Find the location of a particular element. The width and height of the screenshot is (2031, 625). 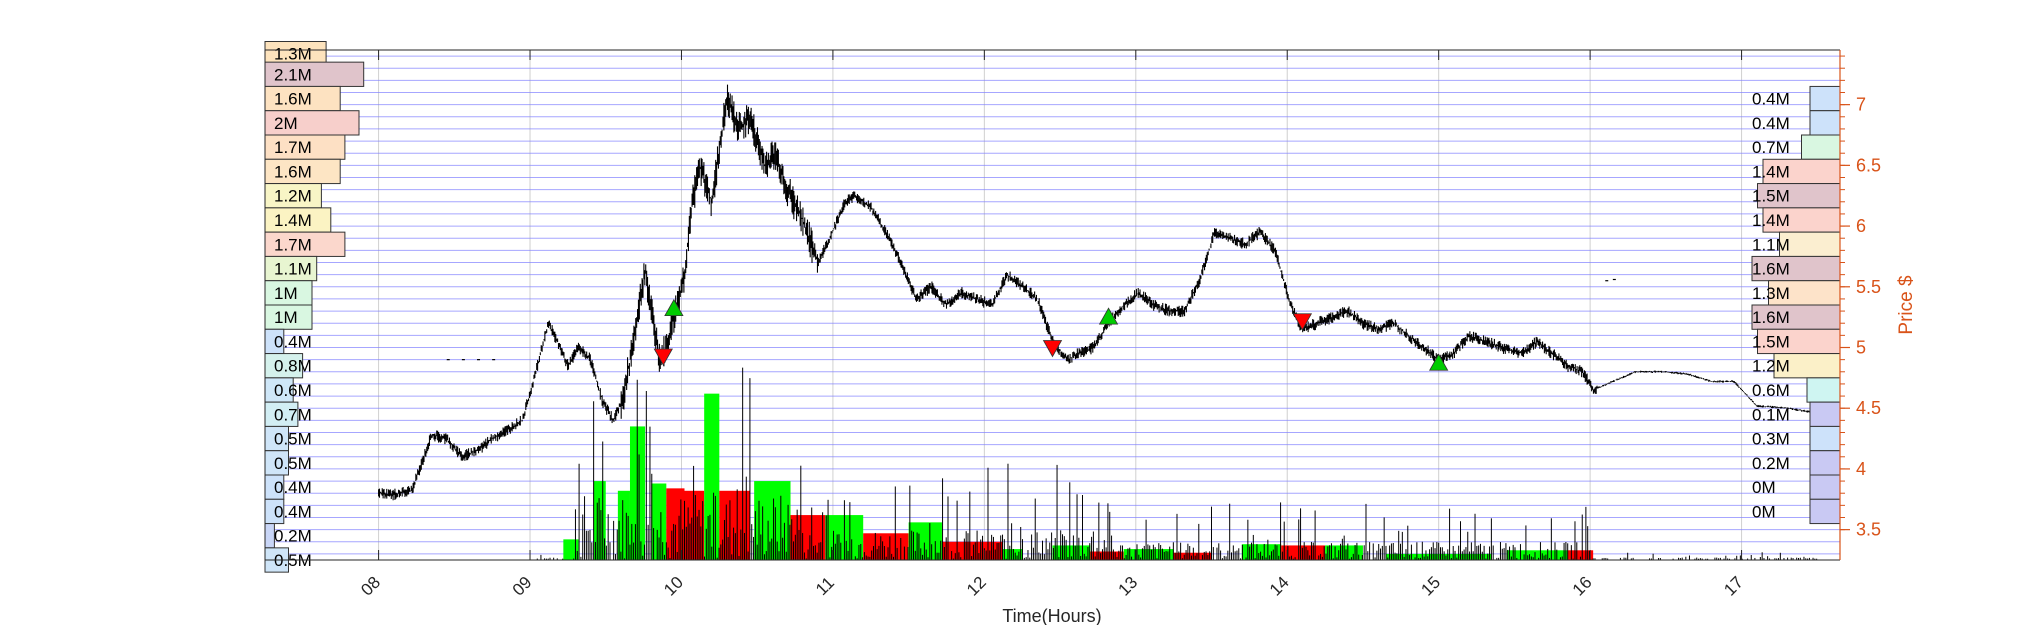

volume-profile-label: 0.8M is located at coordinates (293, 366).